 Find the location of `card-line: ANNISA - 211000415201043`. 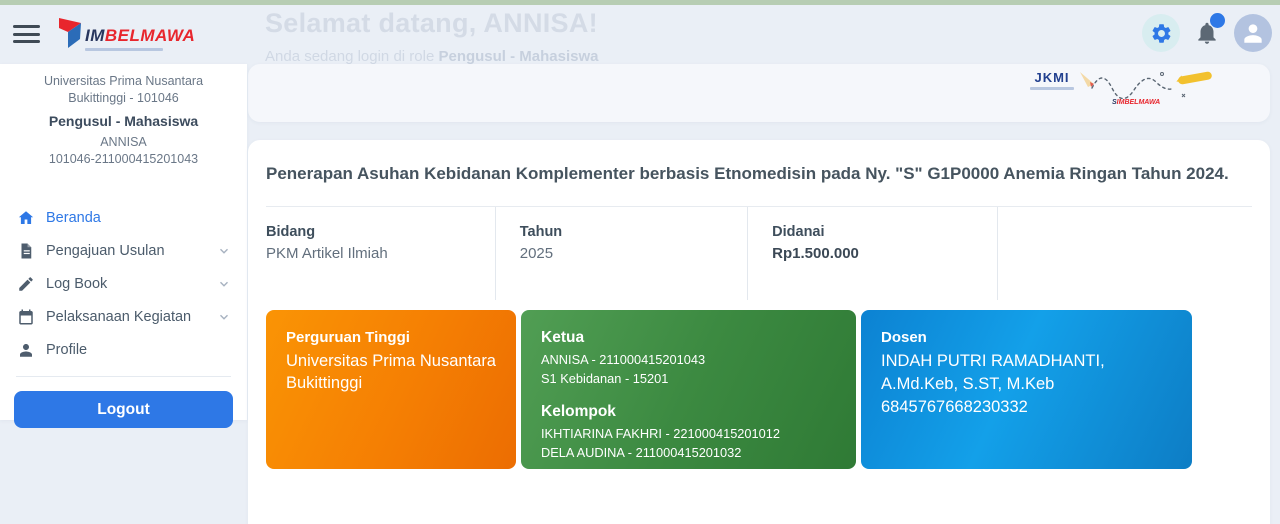

card-line: ANNISA - 211000415201043 is located at coordinates (623, 360).